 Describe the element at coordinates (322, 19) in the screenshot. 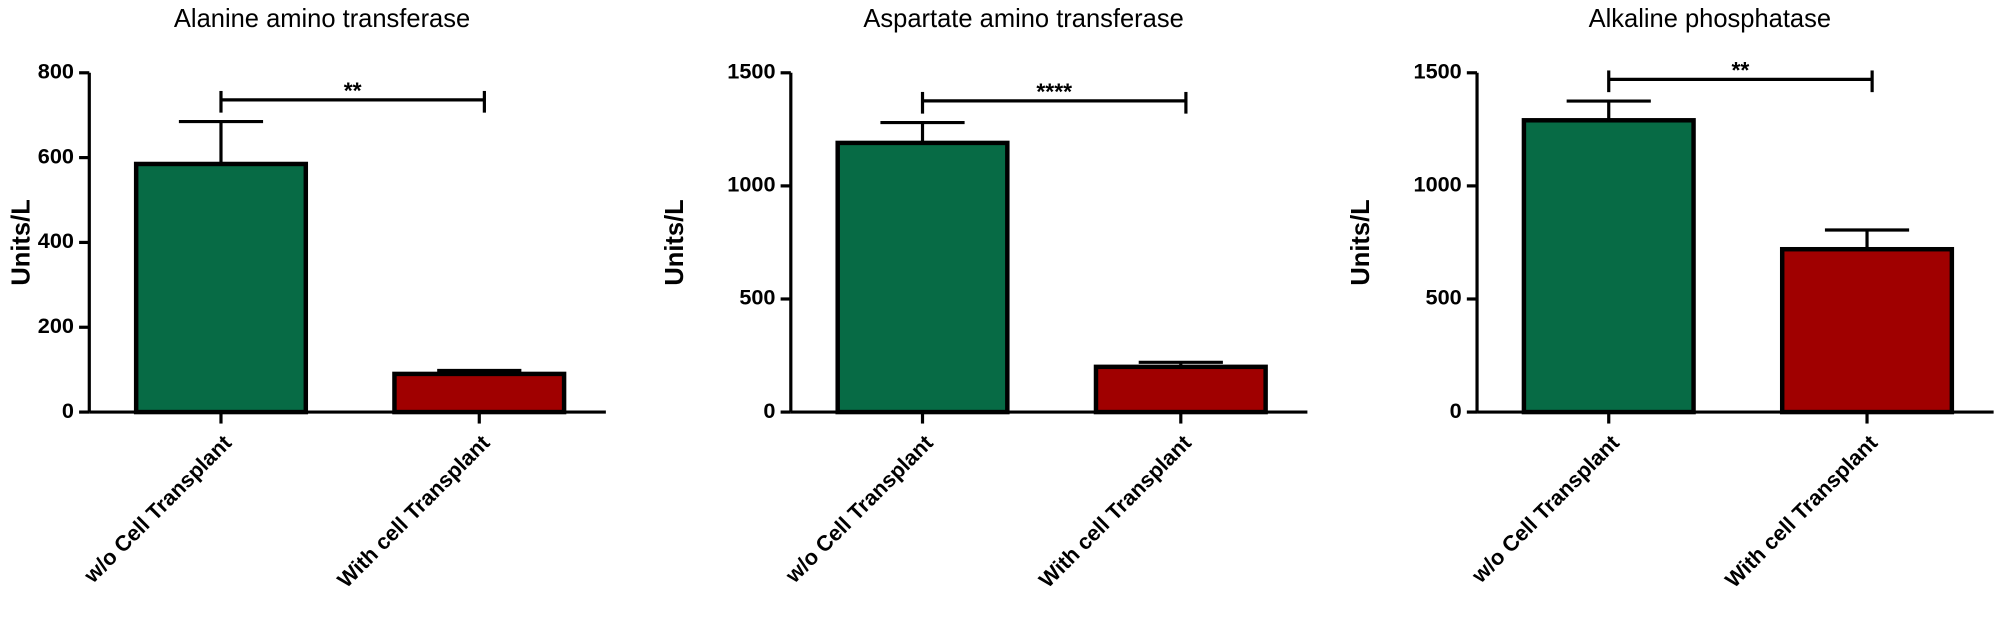

I see `chart-title: Alanine amino transferase` at that location.